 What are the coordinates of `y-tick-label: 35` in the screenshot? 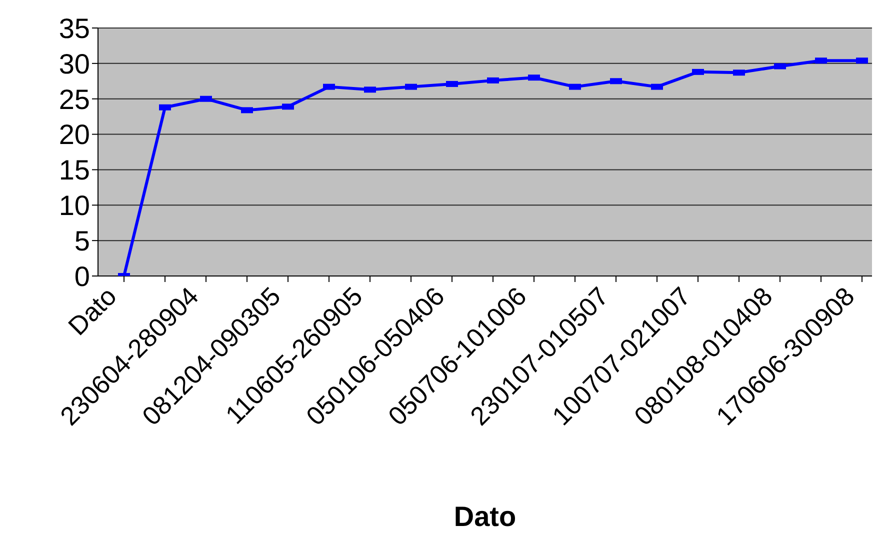 It's located at (74, 28).